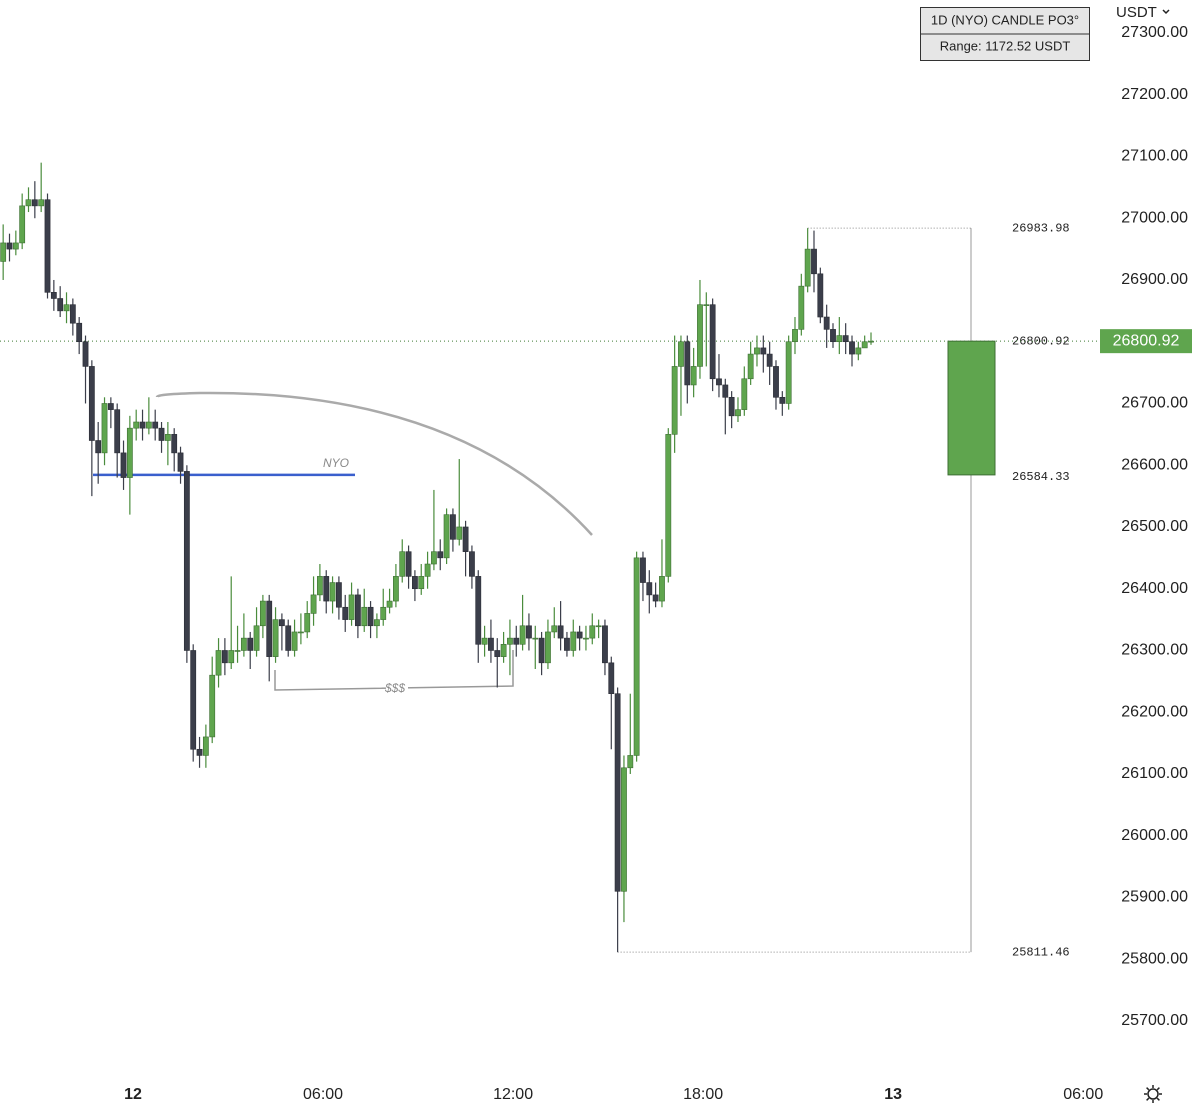  Describe the element at coordinates (1136, 12) in the screenshot. I see `currency-label: USDT` at that location.